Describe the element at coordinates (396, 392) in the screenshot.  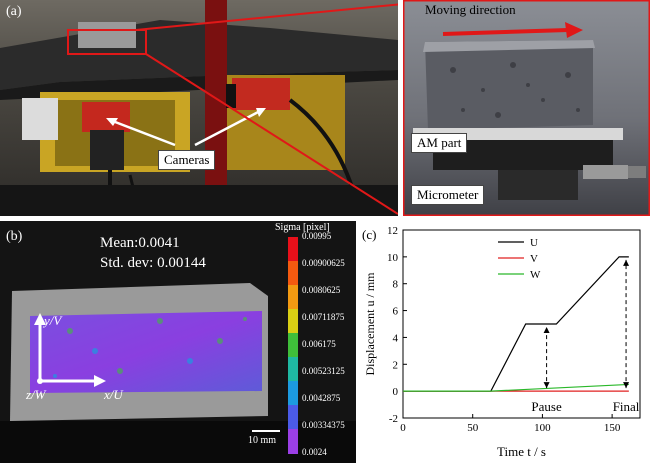
I see `y-tick-label: 0` at that location.